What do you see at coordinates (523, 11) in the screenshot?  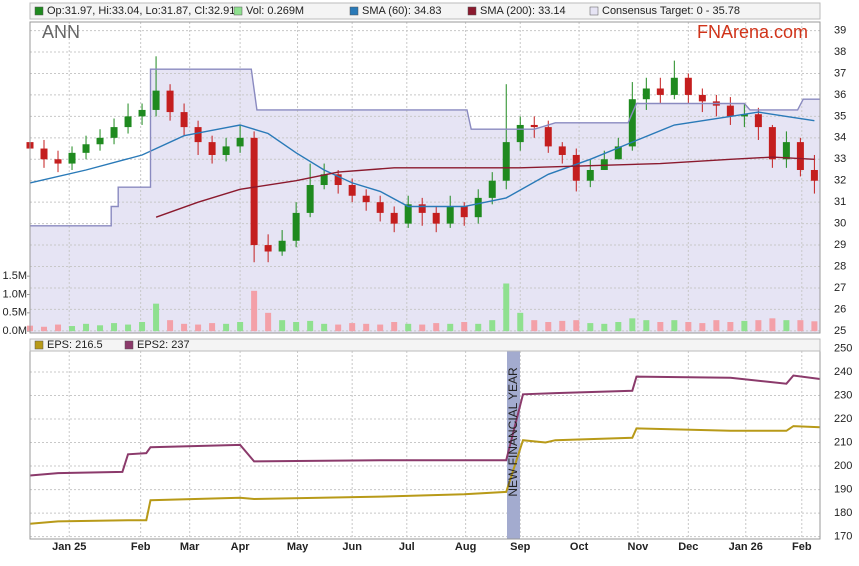 I see `legend-label: SMA (200): 33.14` at bounding box center [523, 11].